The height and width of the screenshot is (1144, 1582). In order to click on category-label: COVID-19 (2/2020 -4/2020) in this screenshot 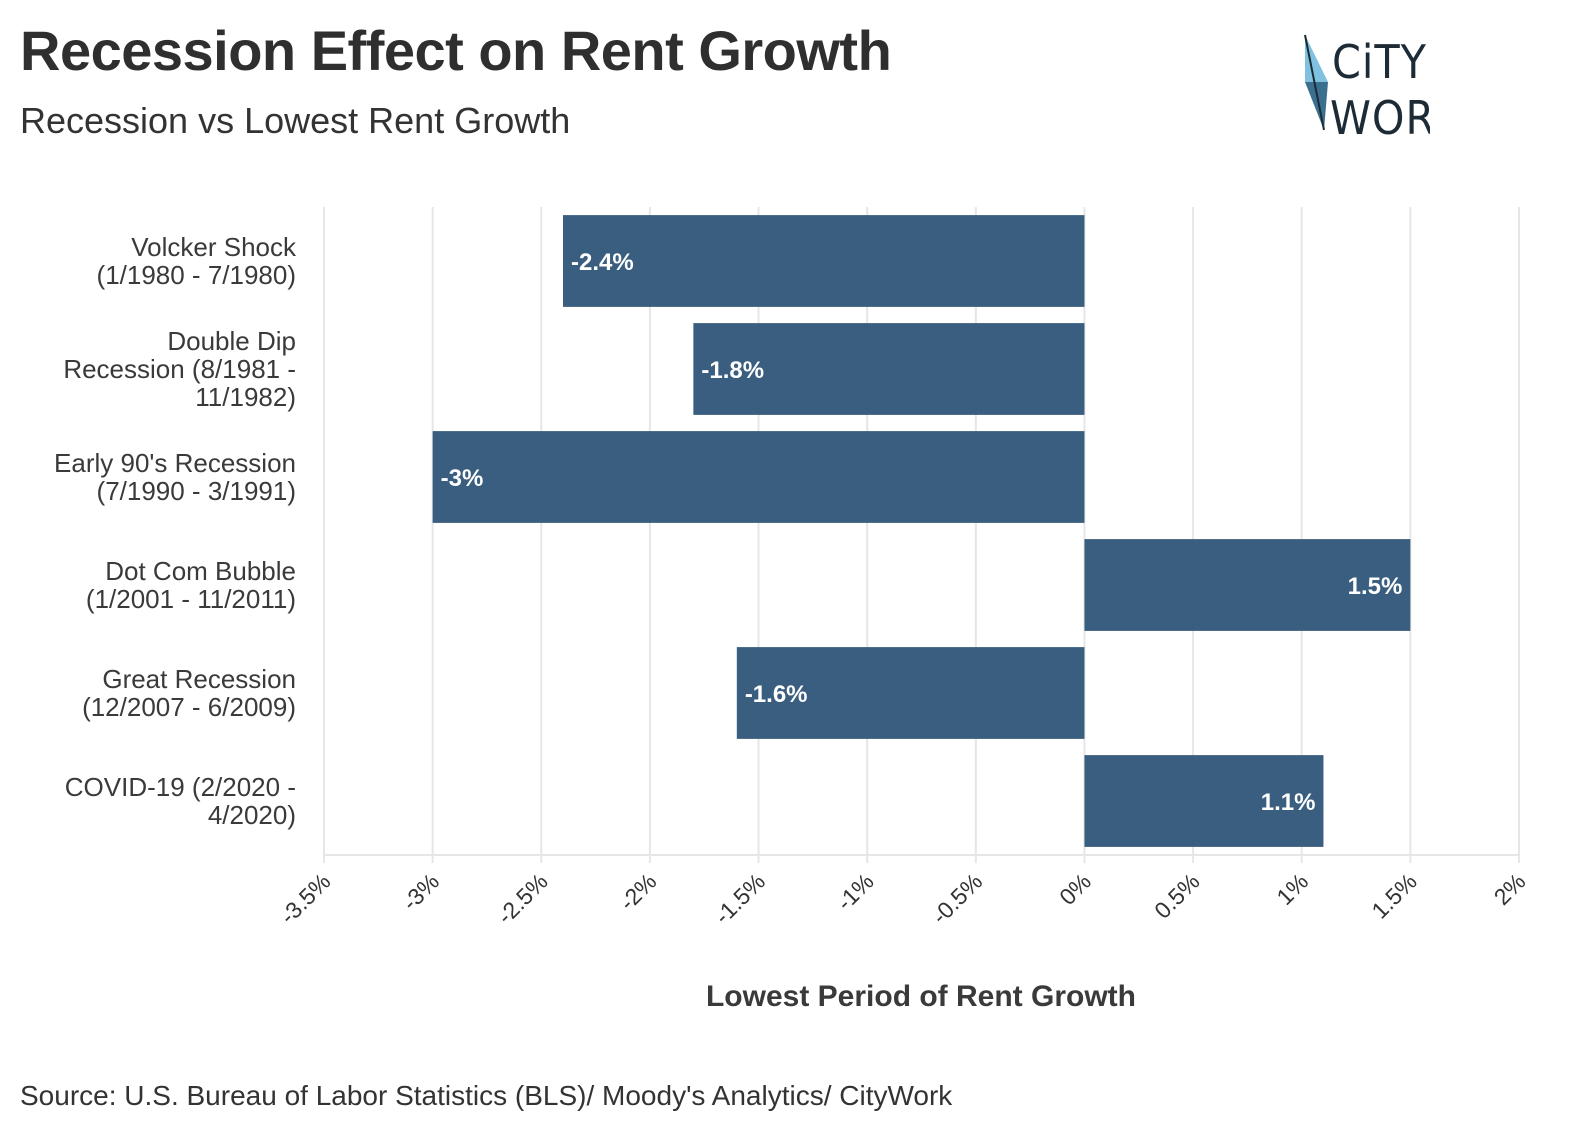, I will do `click(180, 801)`.